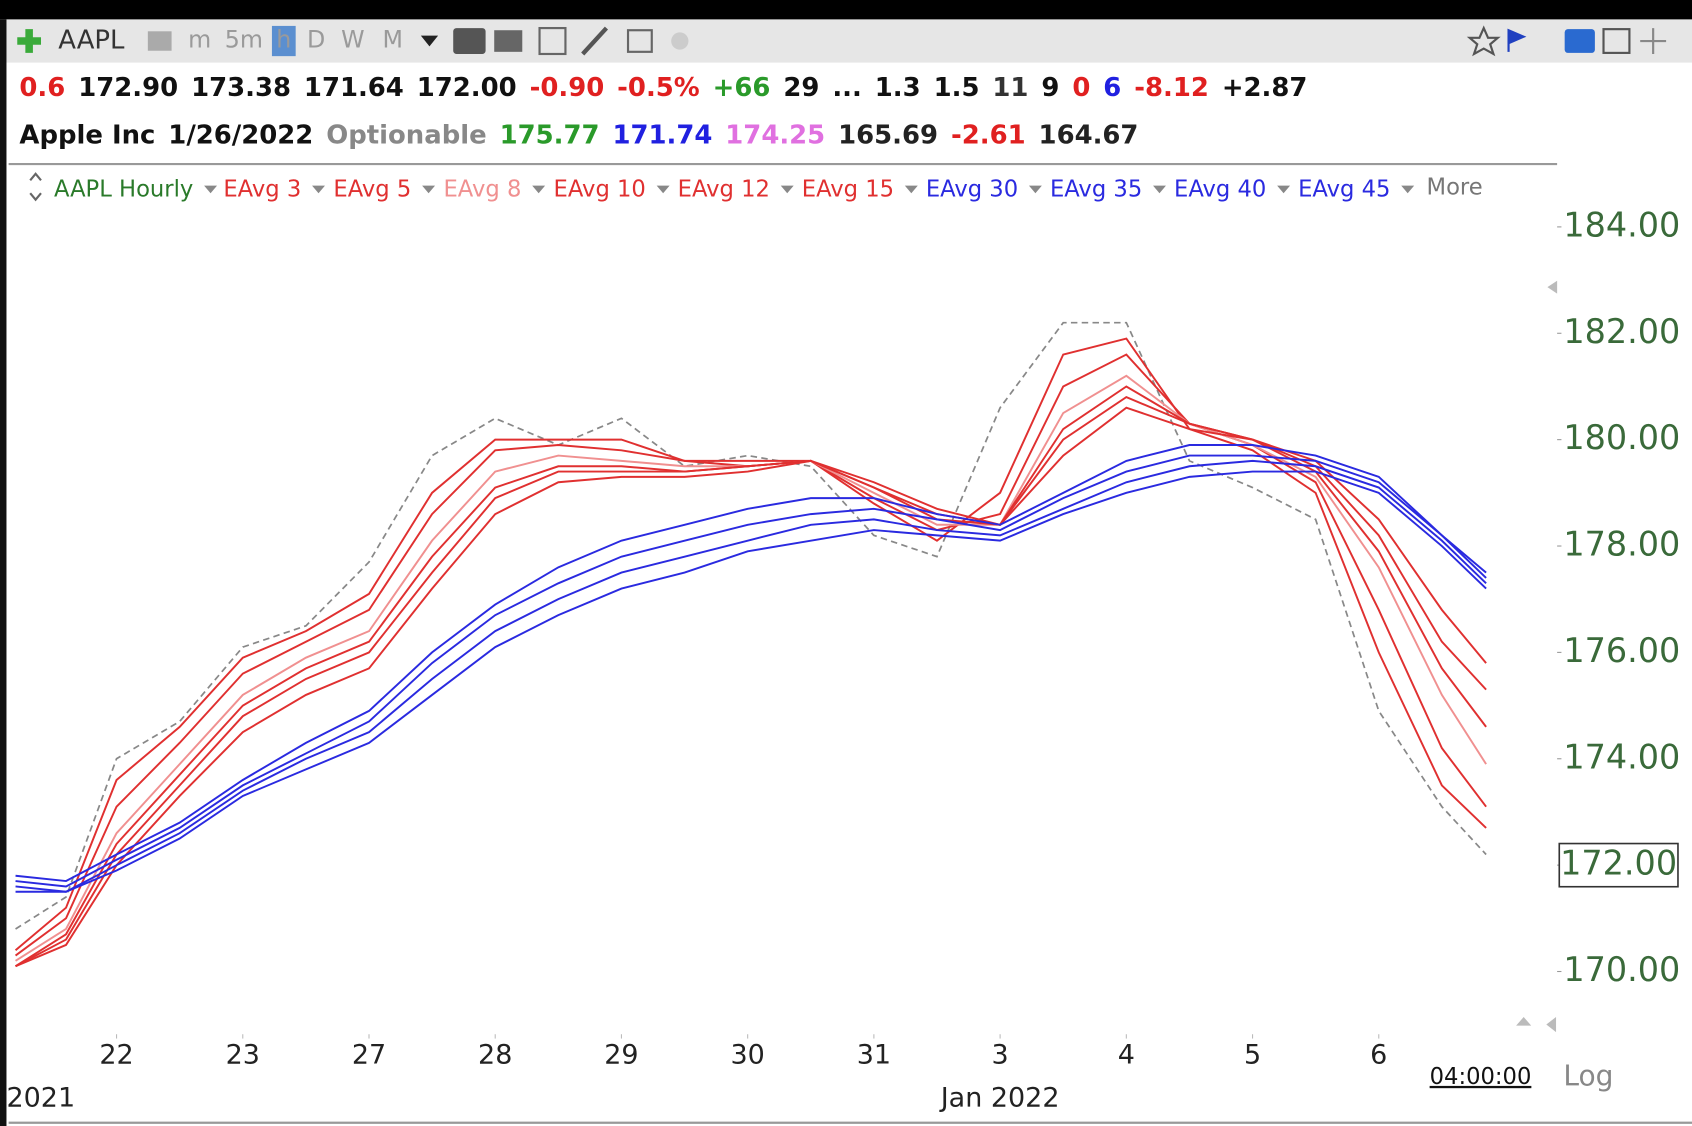  I want to click on legend-item: EAvg 15, so click(848, 190).